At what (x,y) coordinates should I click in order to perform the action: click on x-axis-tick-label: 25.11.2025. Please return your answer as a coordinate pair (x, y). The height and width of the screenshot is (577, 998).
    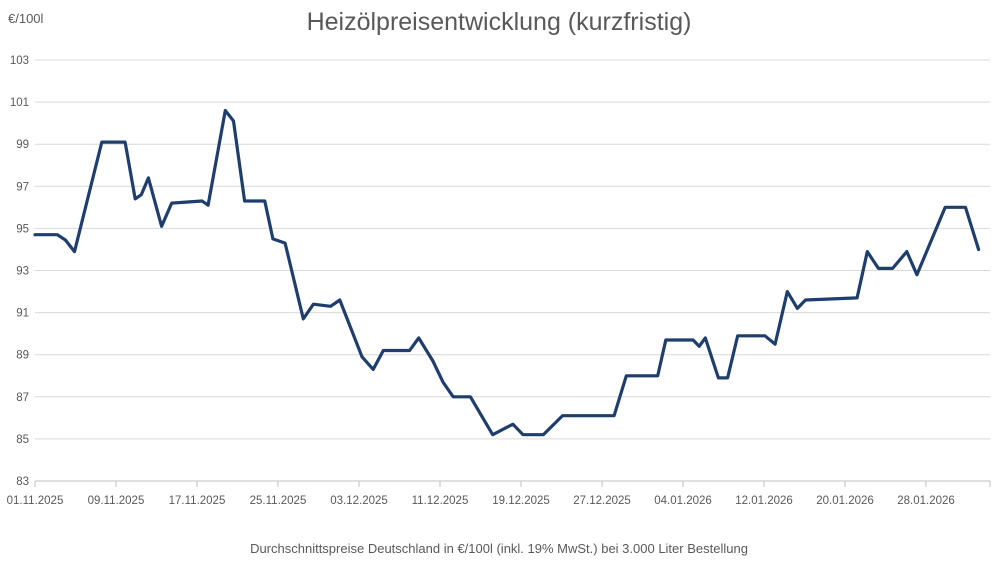
    Looking at the image, I should click on (278, 501).